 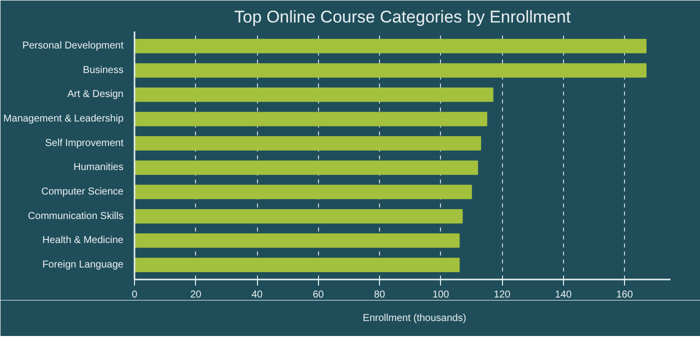 I want to click on y-tick-label: Personal Development, so click(x=73, y=46).